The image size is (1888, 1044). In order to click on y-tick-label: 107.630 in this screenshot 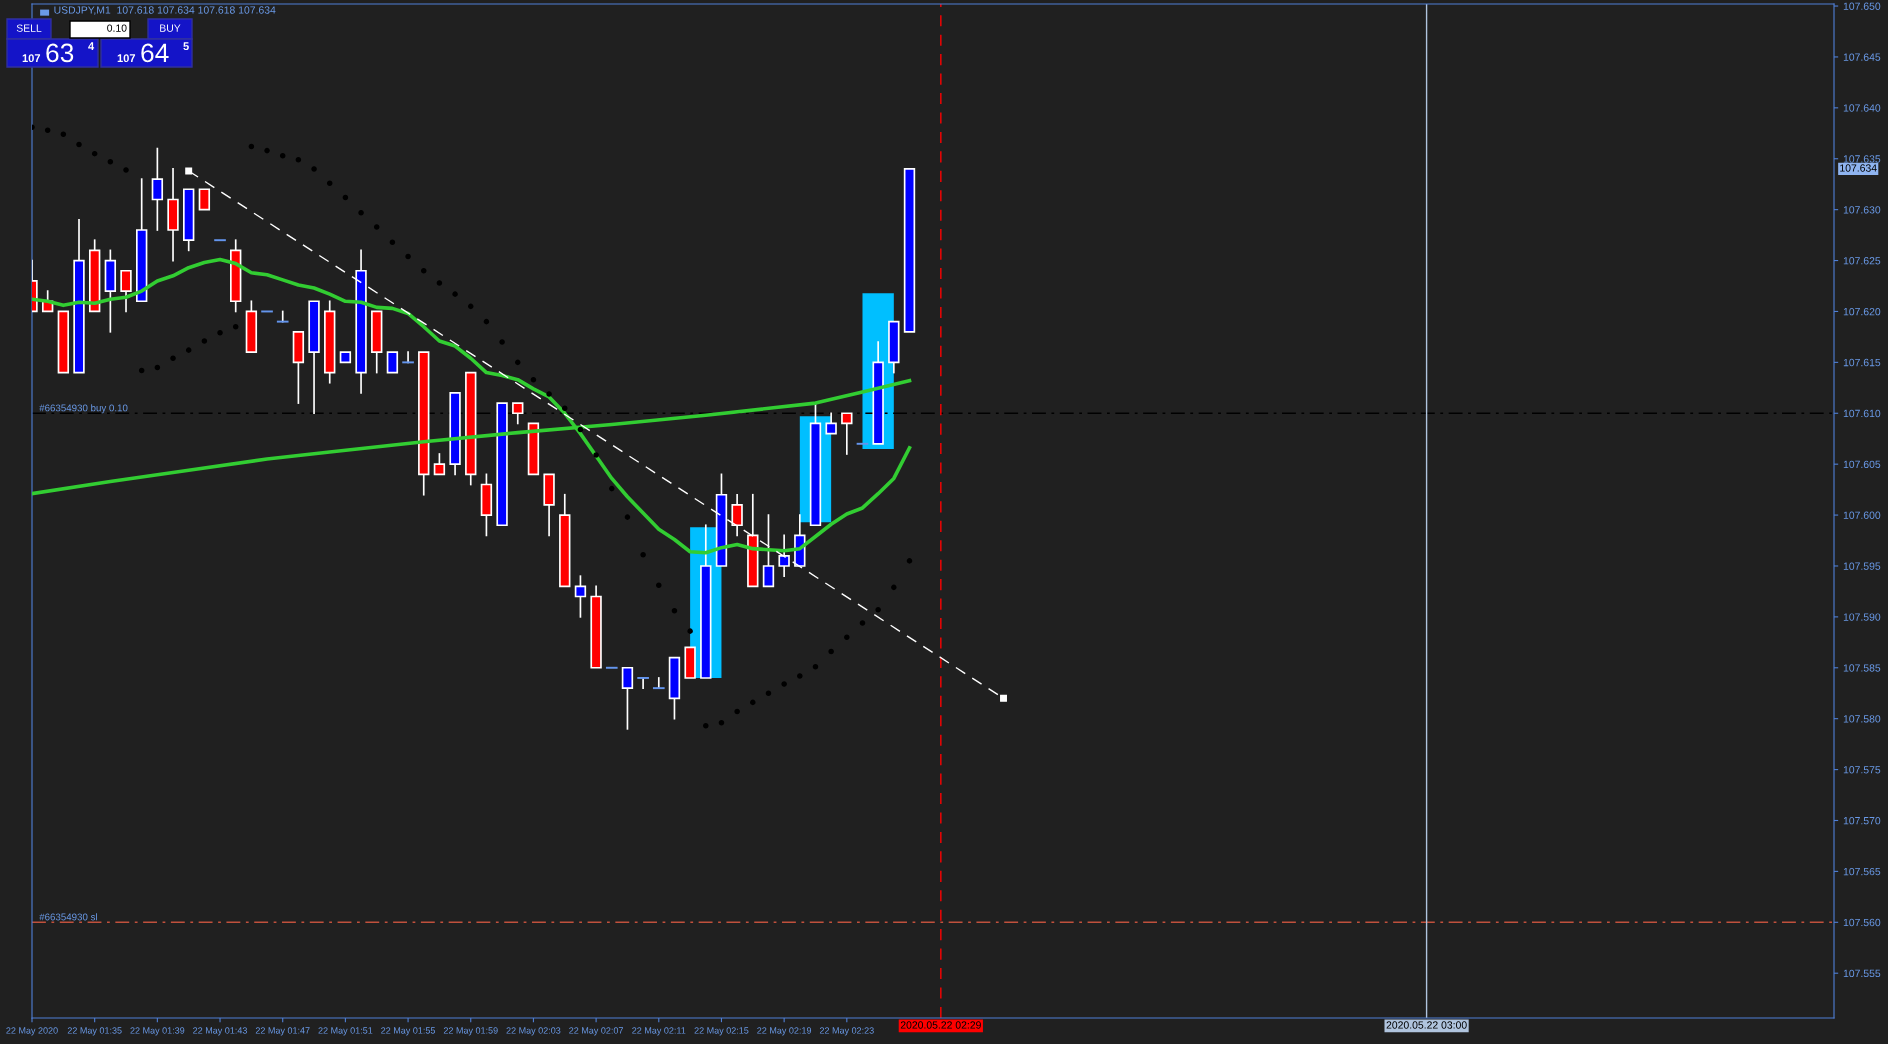, I will do `click(1862, 210)`.